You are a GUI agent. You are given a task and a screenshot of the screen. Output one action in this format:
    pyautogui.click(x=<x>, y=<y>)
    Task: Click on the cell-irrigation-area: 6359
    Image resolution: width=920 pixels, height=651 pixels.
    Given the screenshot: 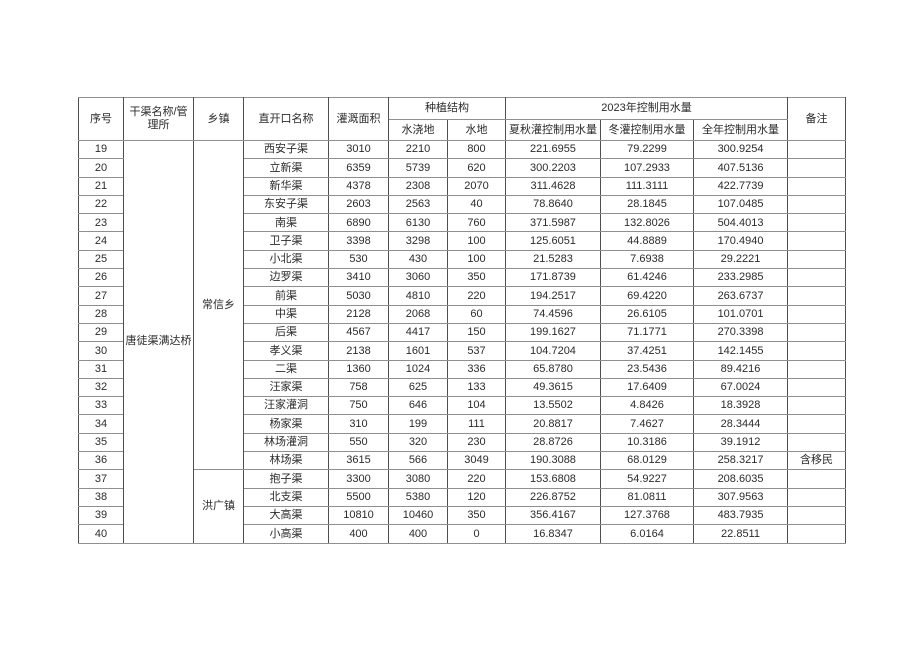 What is the action you would take?
    pyautogui.click(x=358, y=168)
    